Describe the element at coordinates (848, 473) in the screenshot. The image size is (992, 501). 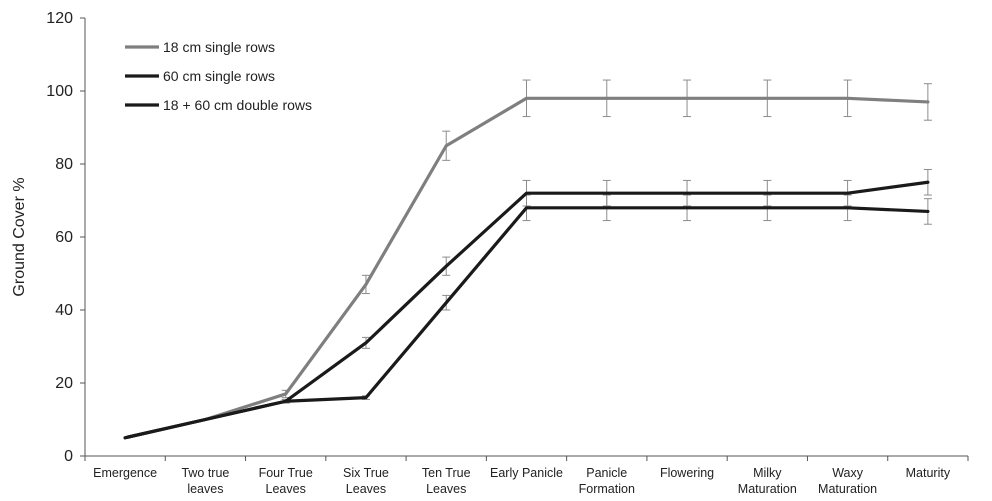
I see `x-tick-label-line: Waxy` at that location.